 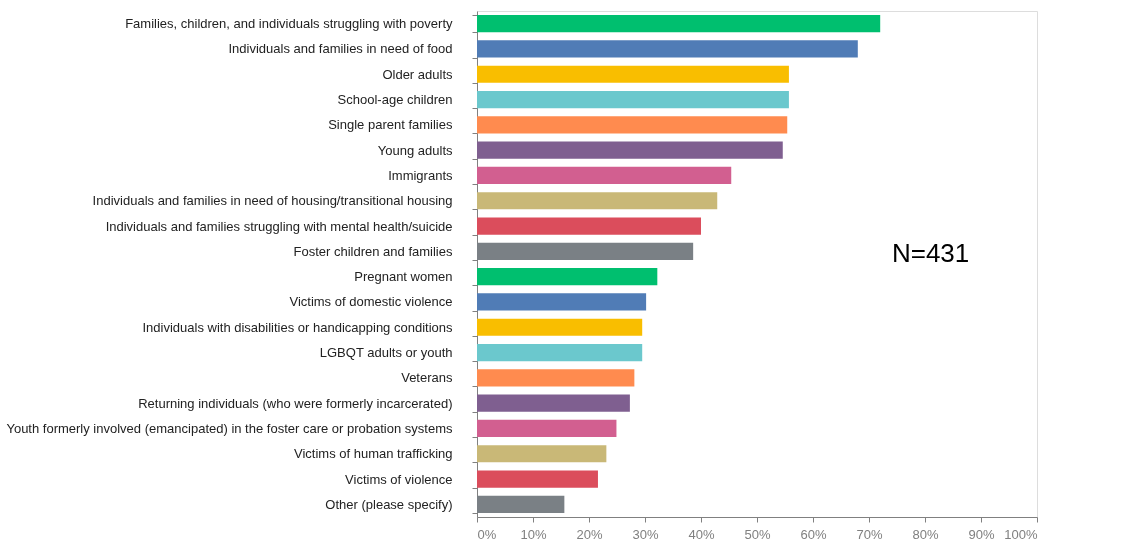 I want to click on y-tick-label: Individuals and families in need of food, so click(x=340, y=49).